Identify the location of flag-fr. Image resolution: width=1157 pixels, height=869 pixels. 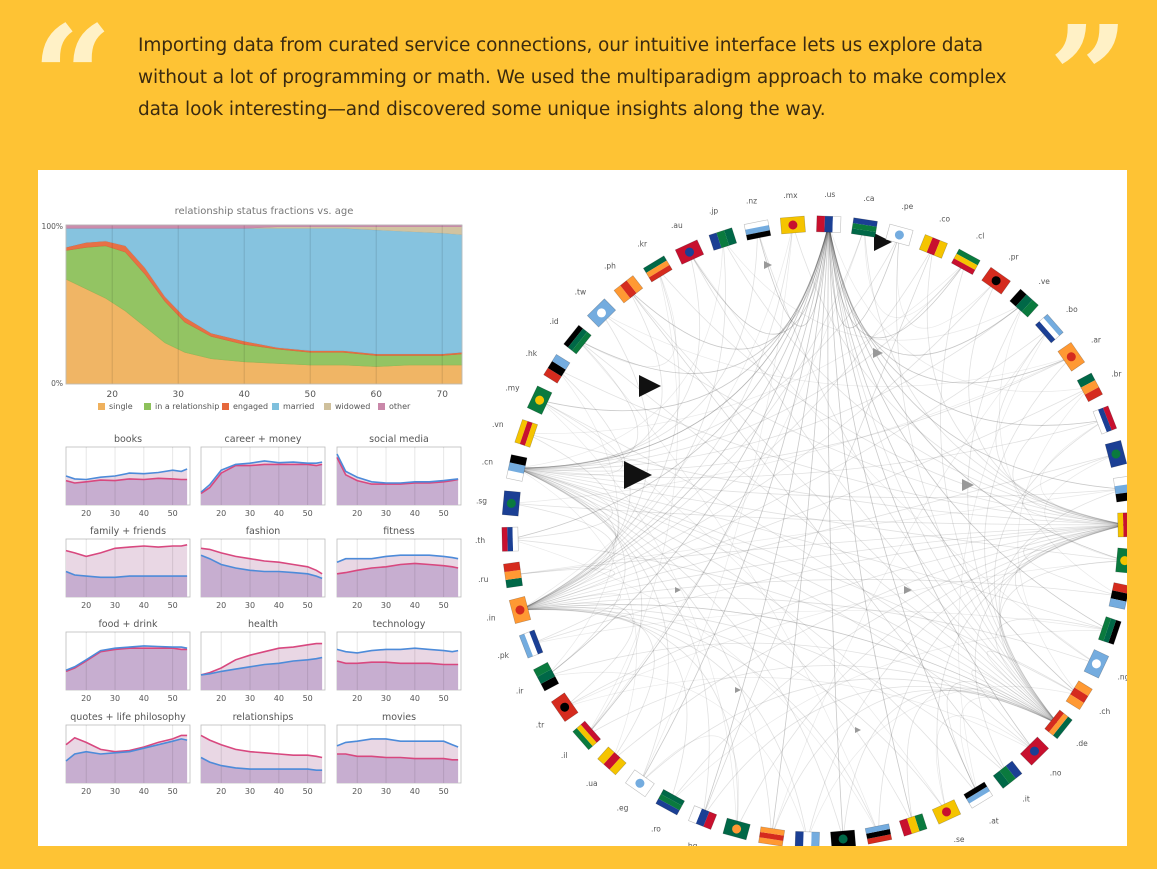
(1125, 560).